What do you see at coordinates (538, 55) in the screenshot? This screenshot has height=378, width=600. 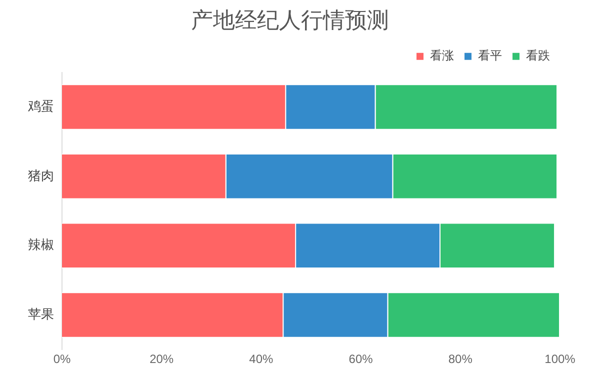 I see `legend-label: 看跌` at bounding box center [538, 55].